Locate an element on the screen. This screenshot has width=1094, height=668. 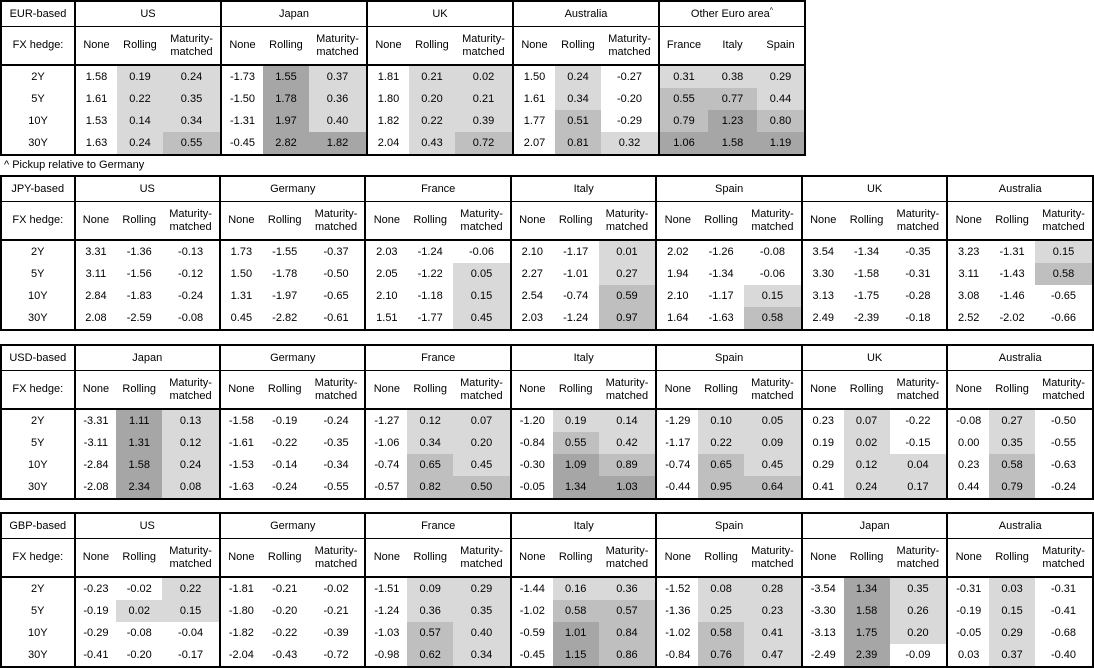
value-cell: -0.23 is located at coordinates (95, 588).